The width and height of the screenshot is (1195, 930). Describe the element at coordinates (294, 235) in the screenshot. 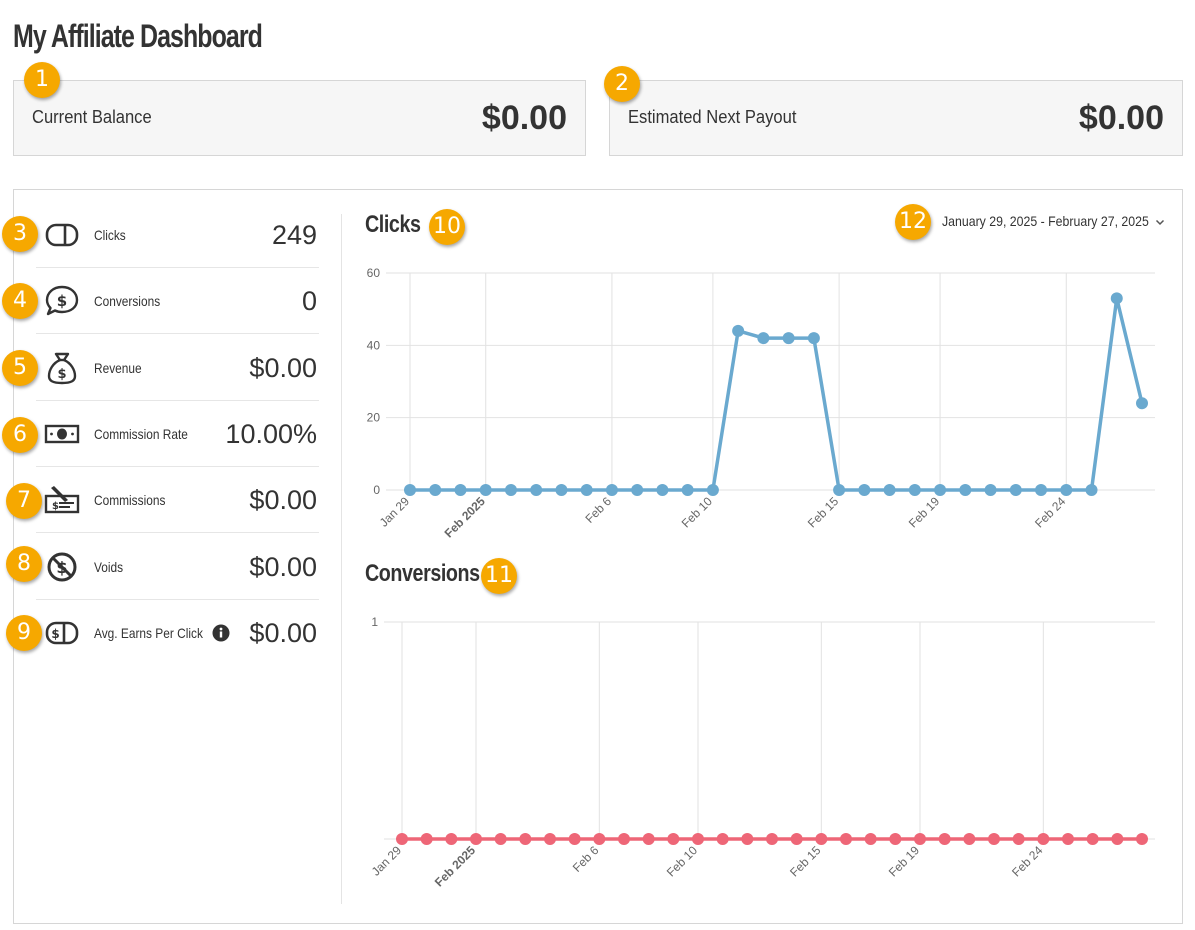

I see `stat-value-clicks: 249` at that location.